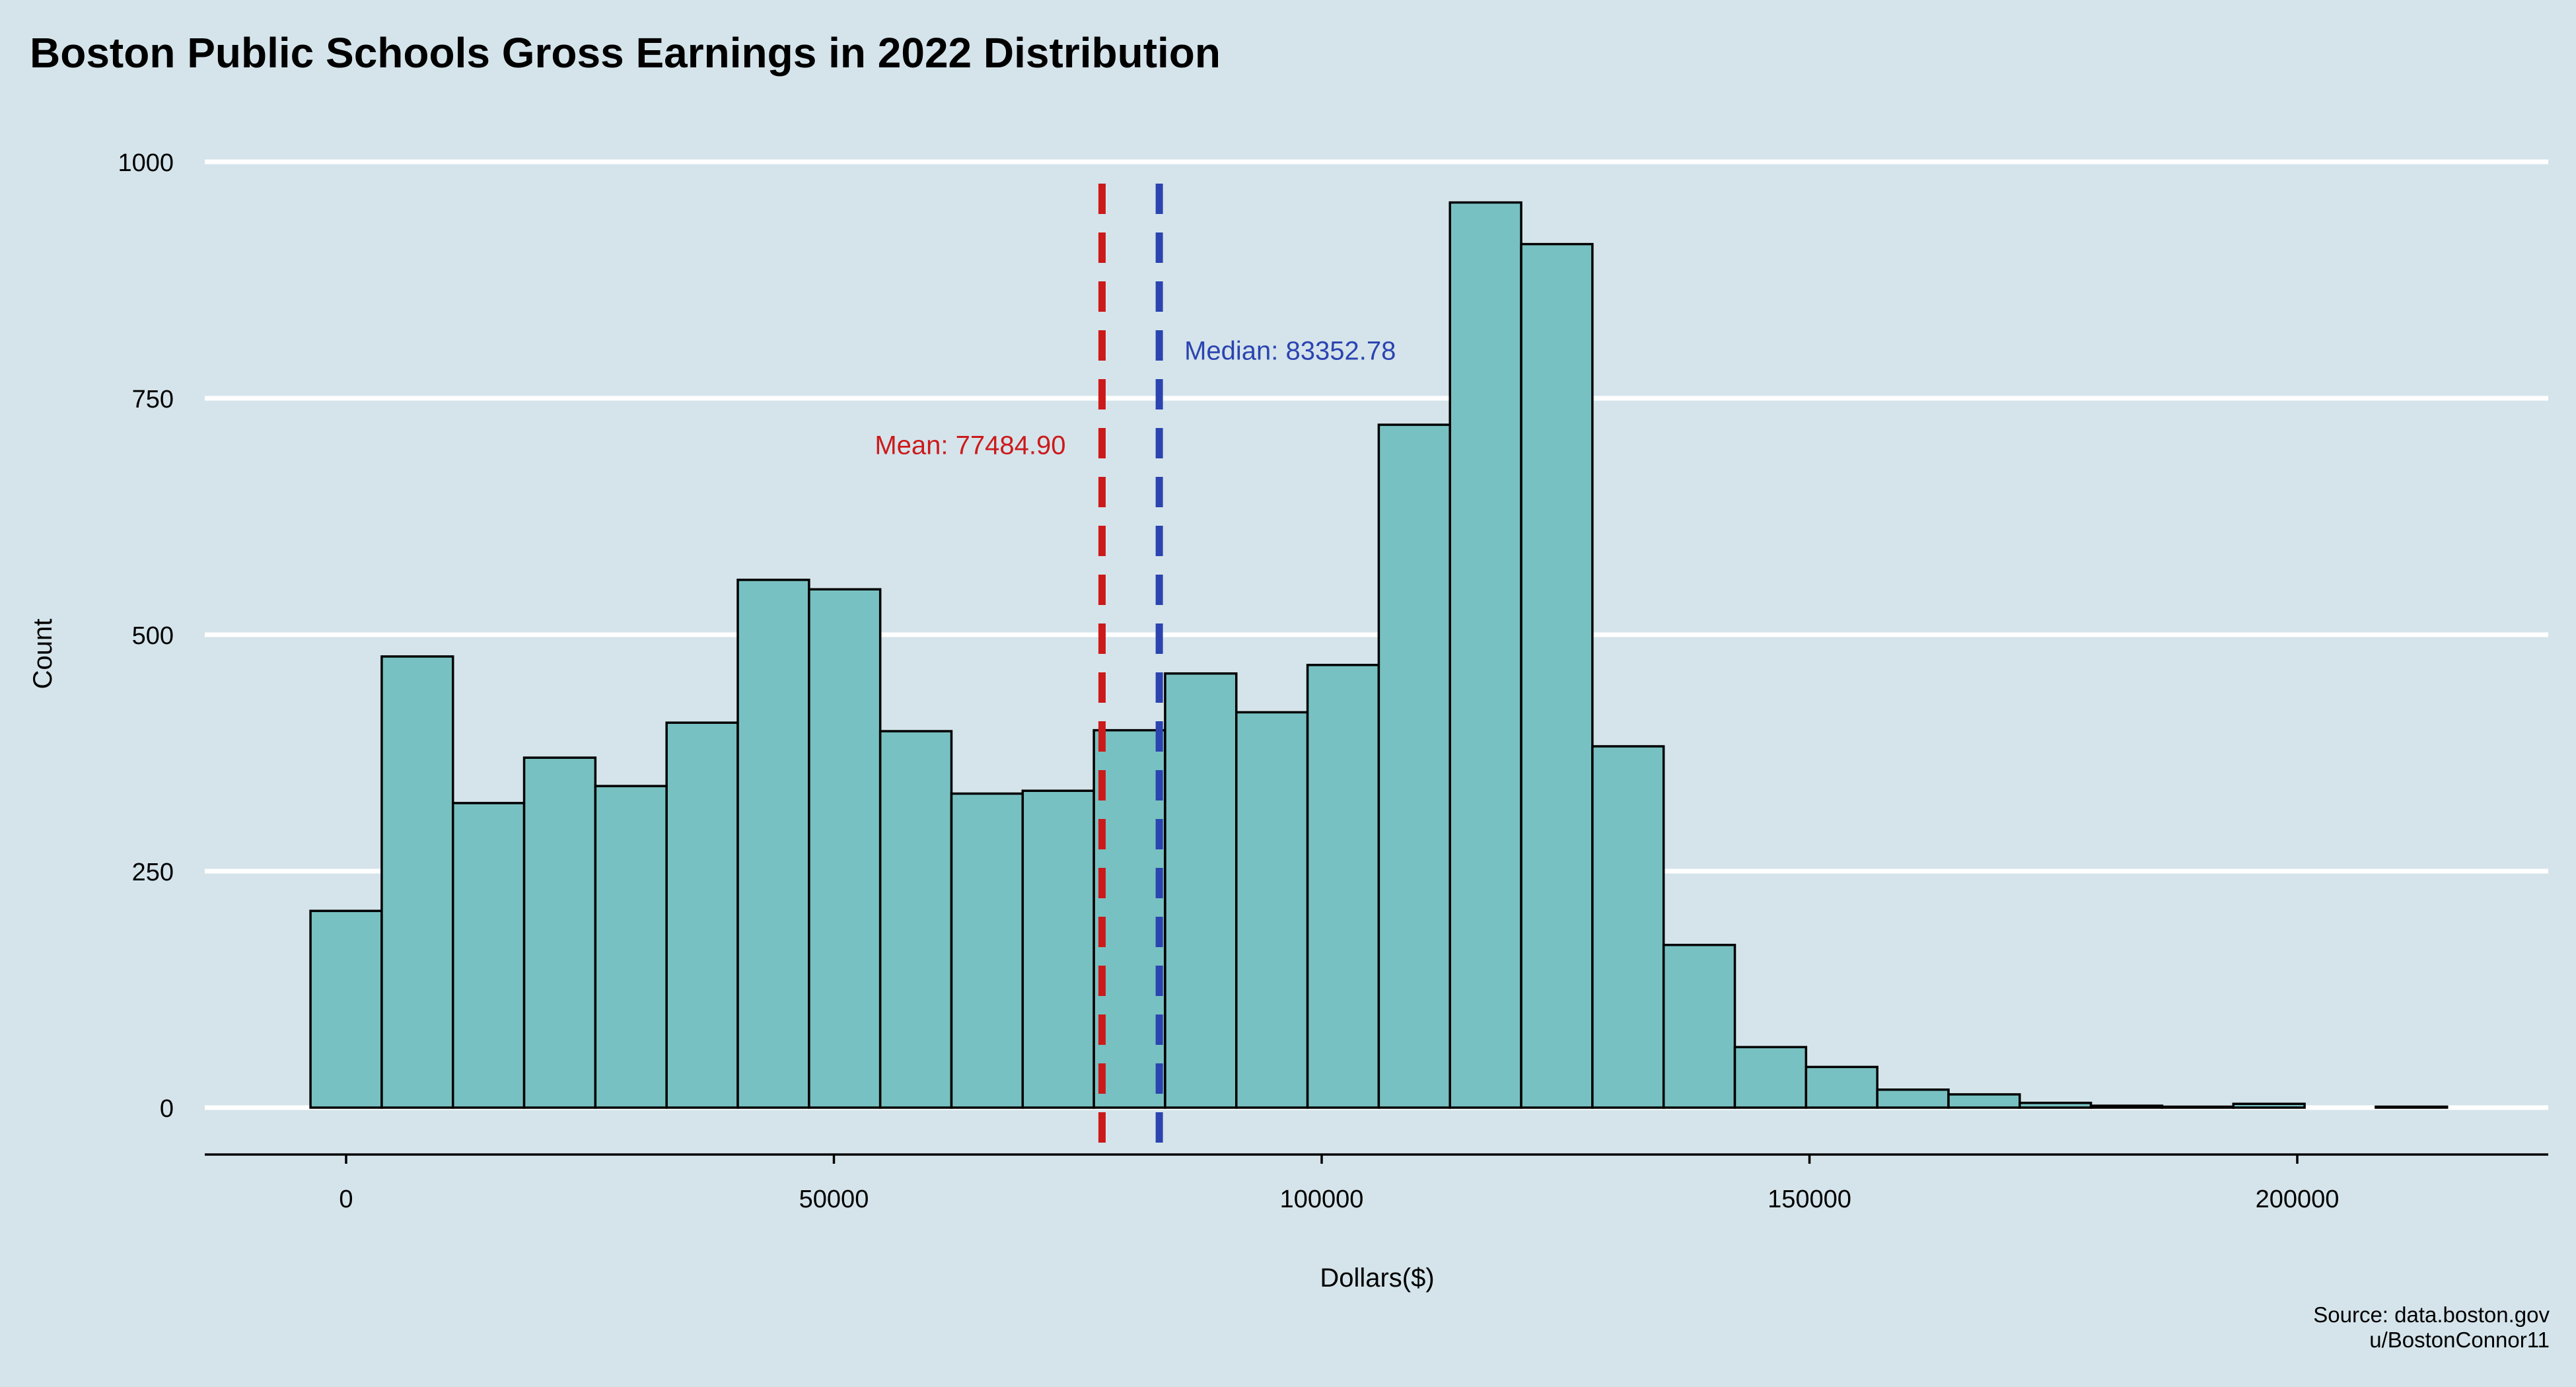 The height and width of the screenshot is (1387, 2576). I want to click on x-tick-label-200000: 200000, so click(2298, 1199).